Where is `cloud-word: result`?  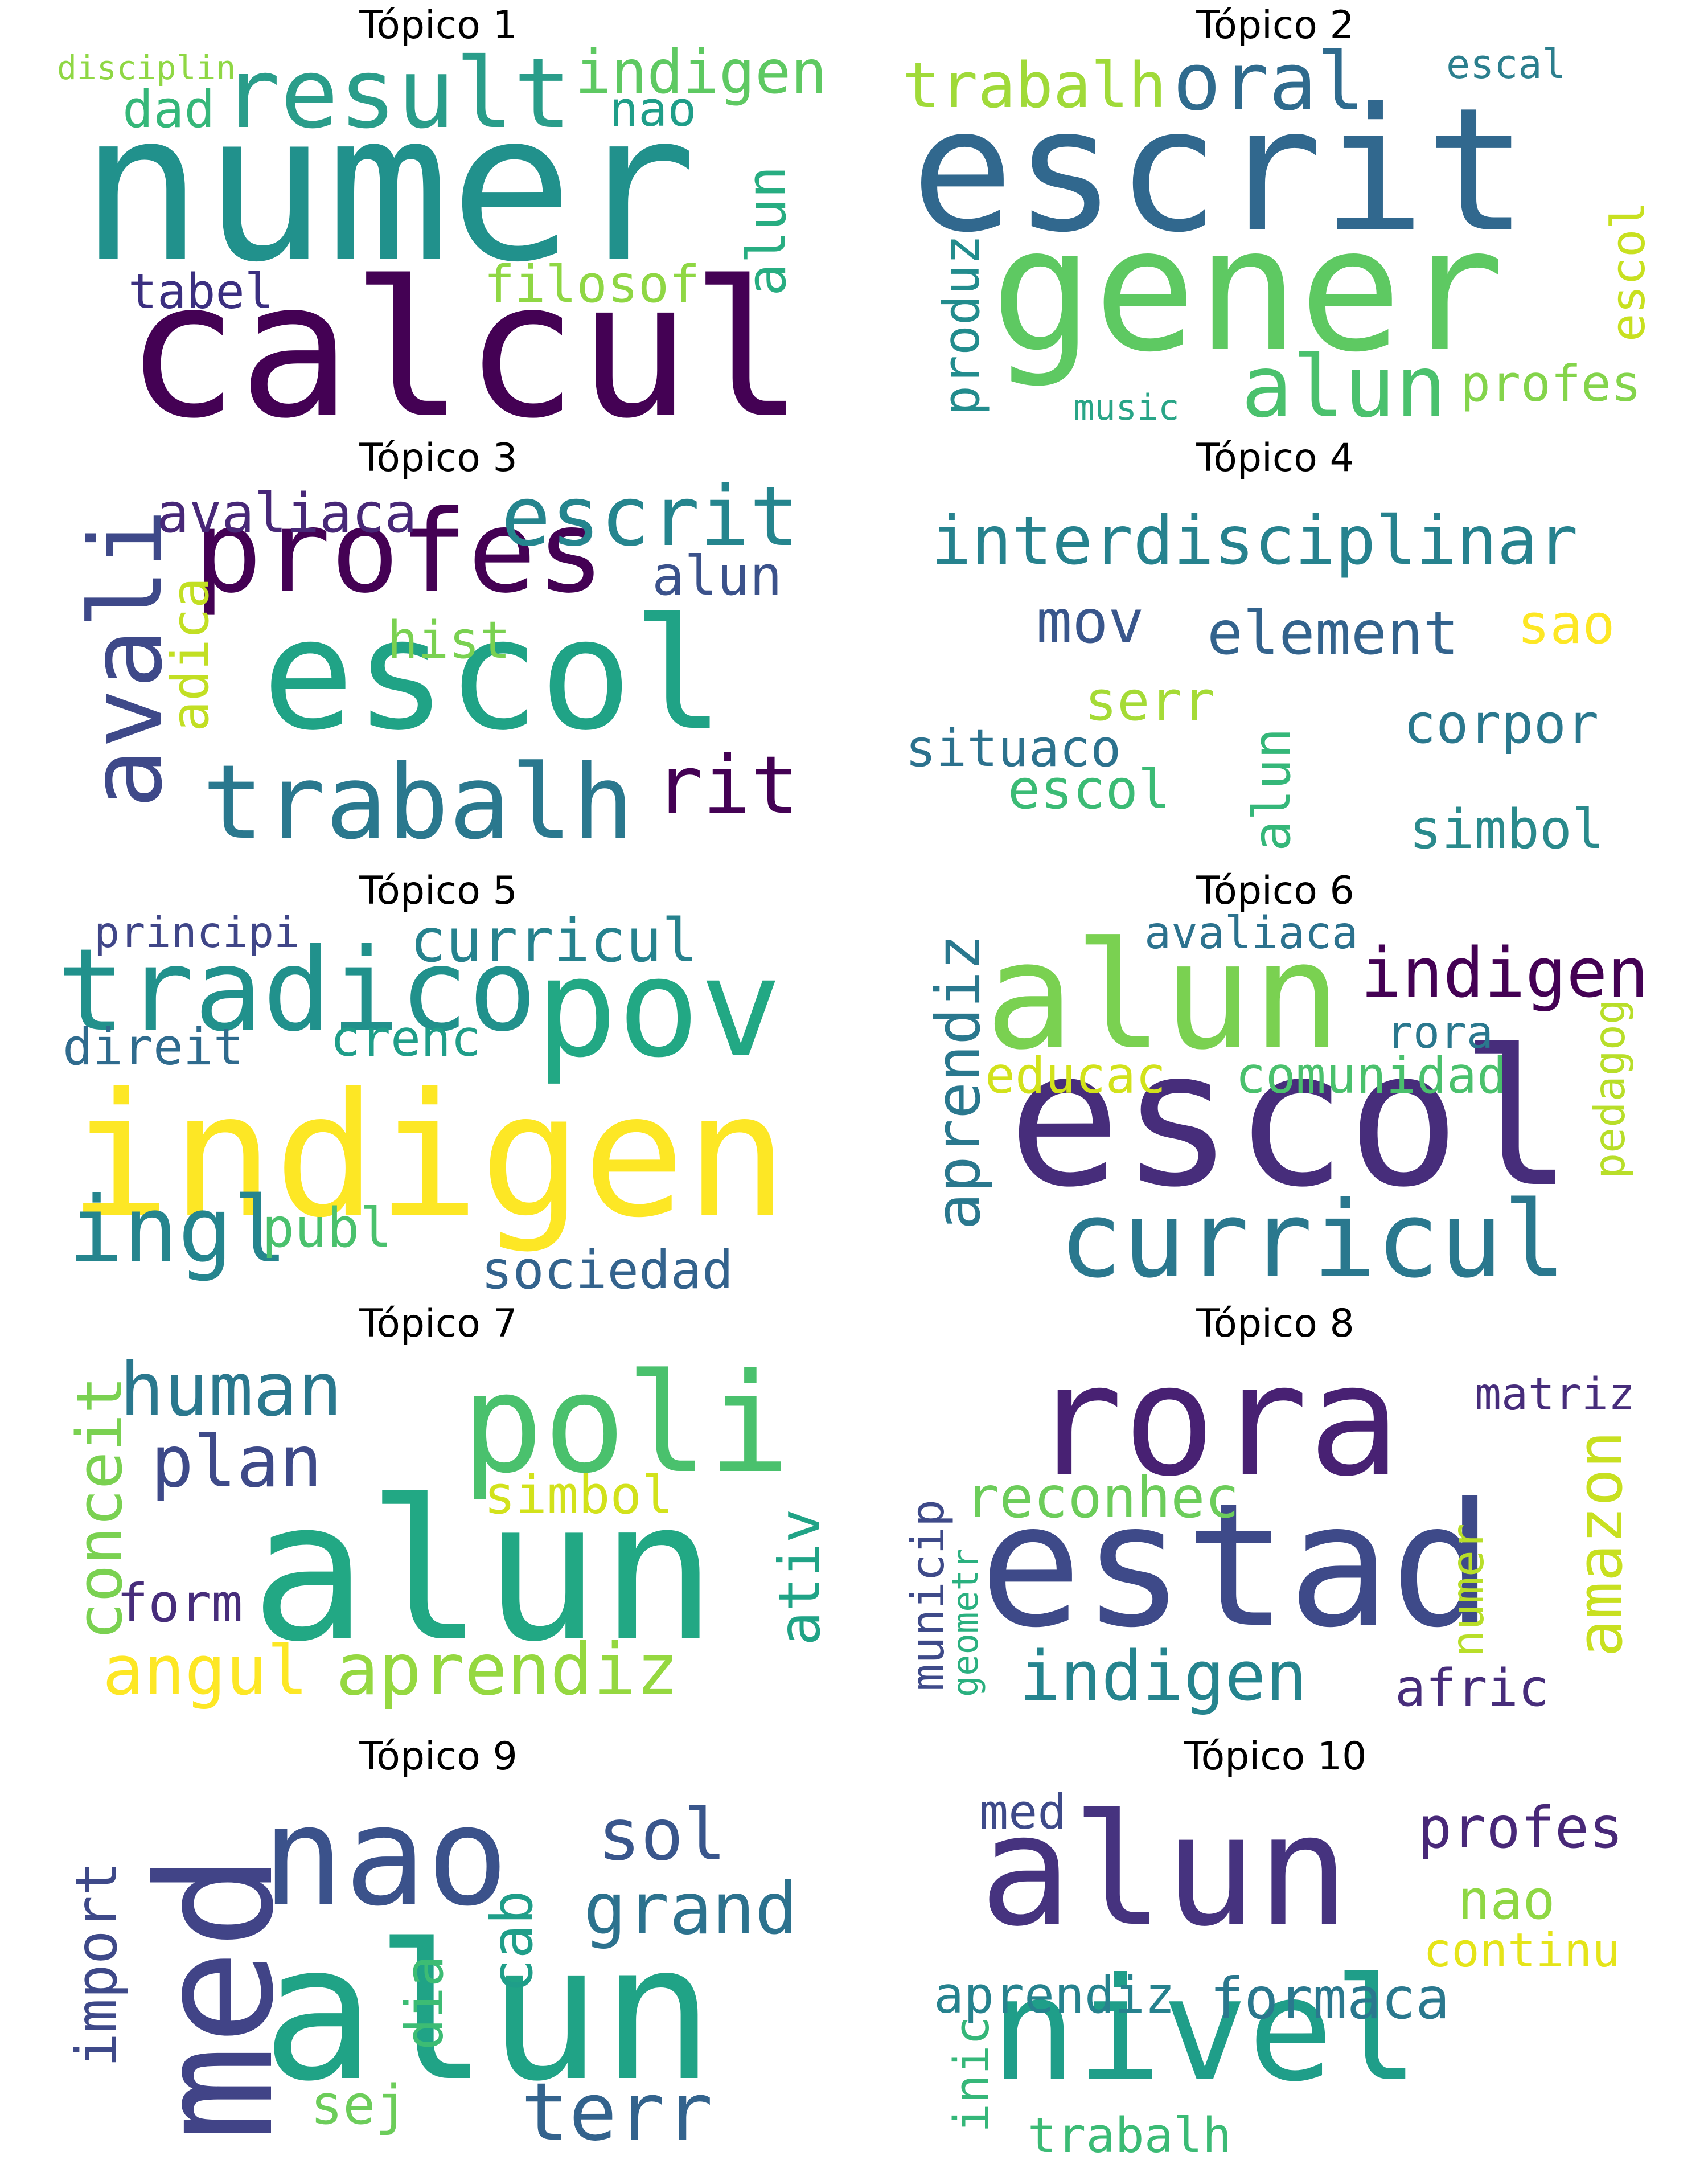
cloud-word: result is located at coordinates (397, 94).